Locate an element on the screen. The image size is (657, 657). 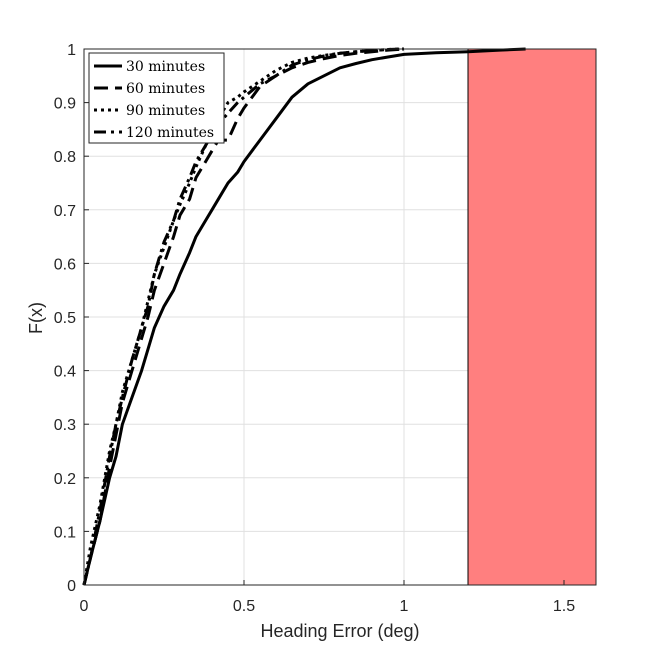
x-tick-label: 1 is located at coordinates (404, 606).